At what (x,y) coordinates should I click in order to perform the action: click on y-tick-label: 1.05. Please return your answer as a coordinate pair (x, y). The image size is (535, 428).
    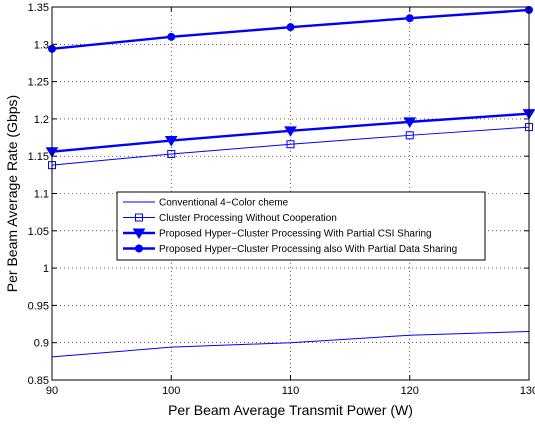
    Looking at the image, I should click on (38, 232).